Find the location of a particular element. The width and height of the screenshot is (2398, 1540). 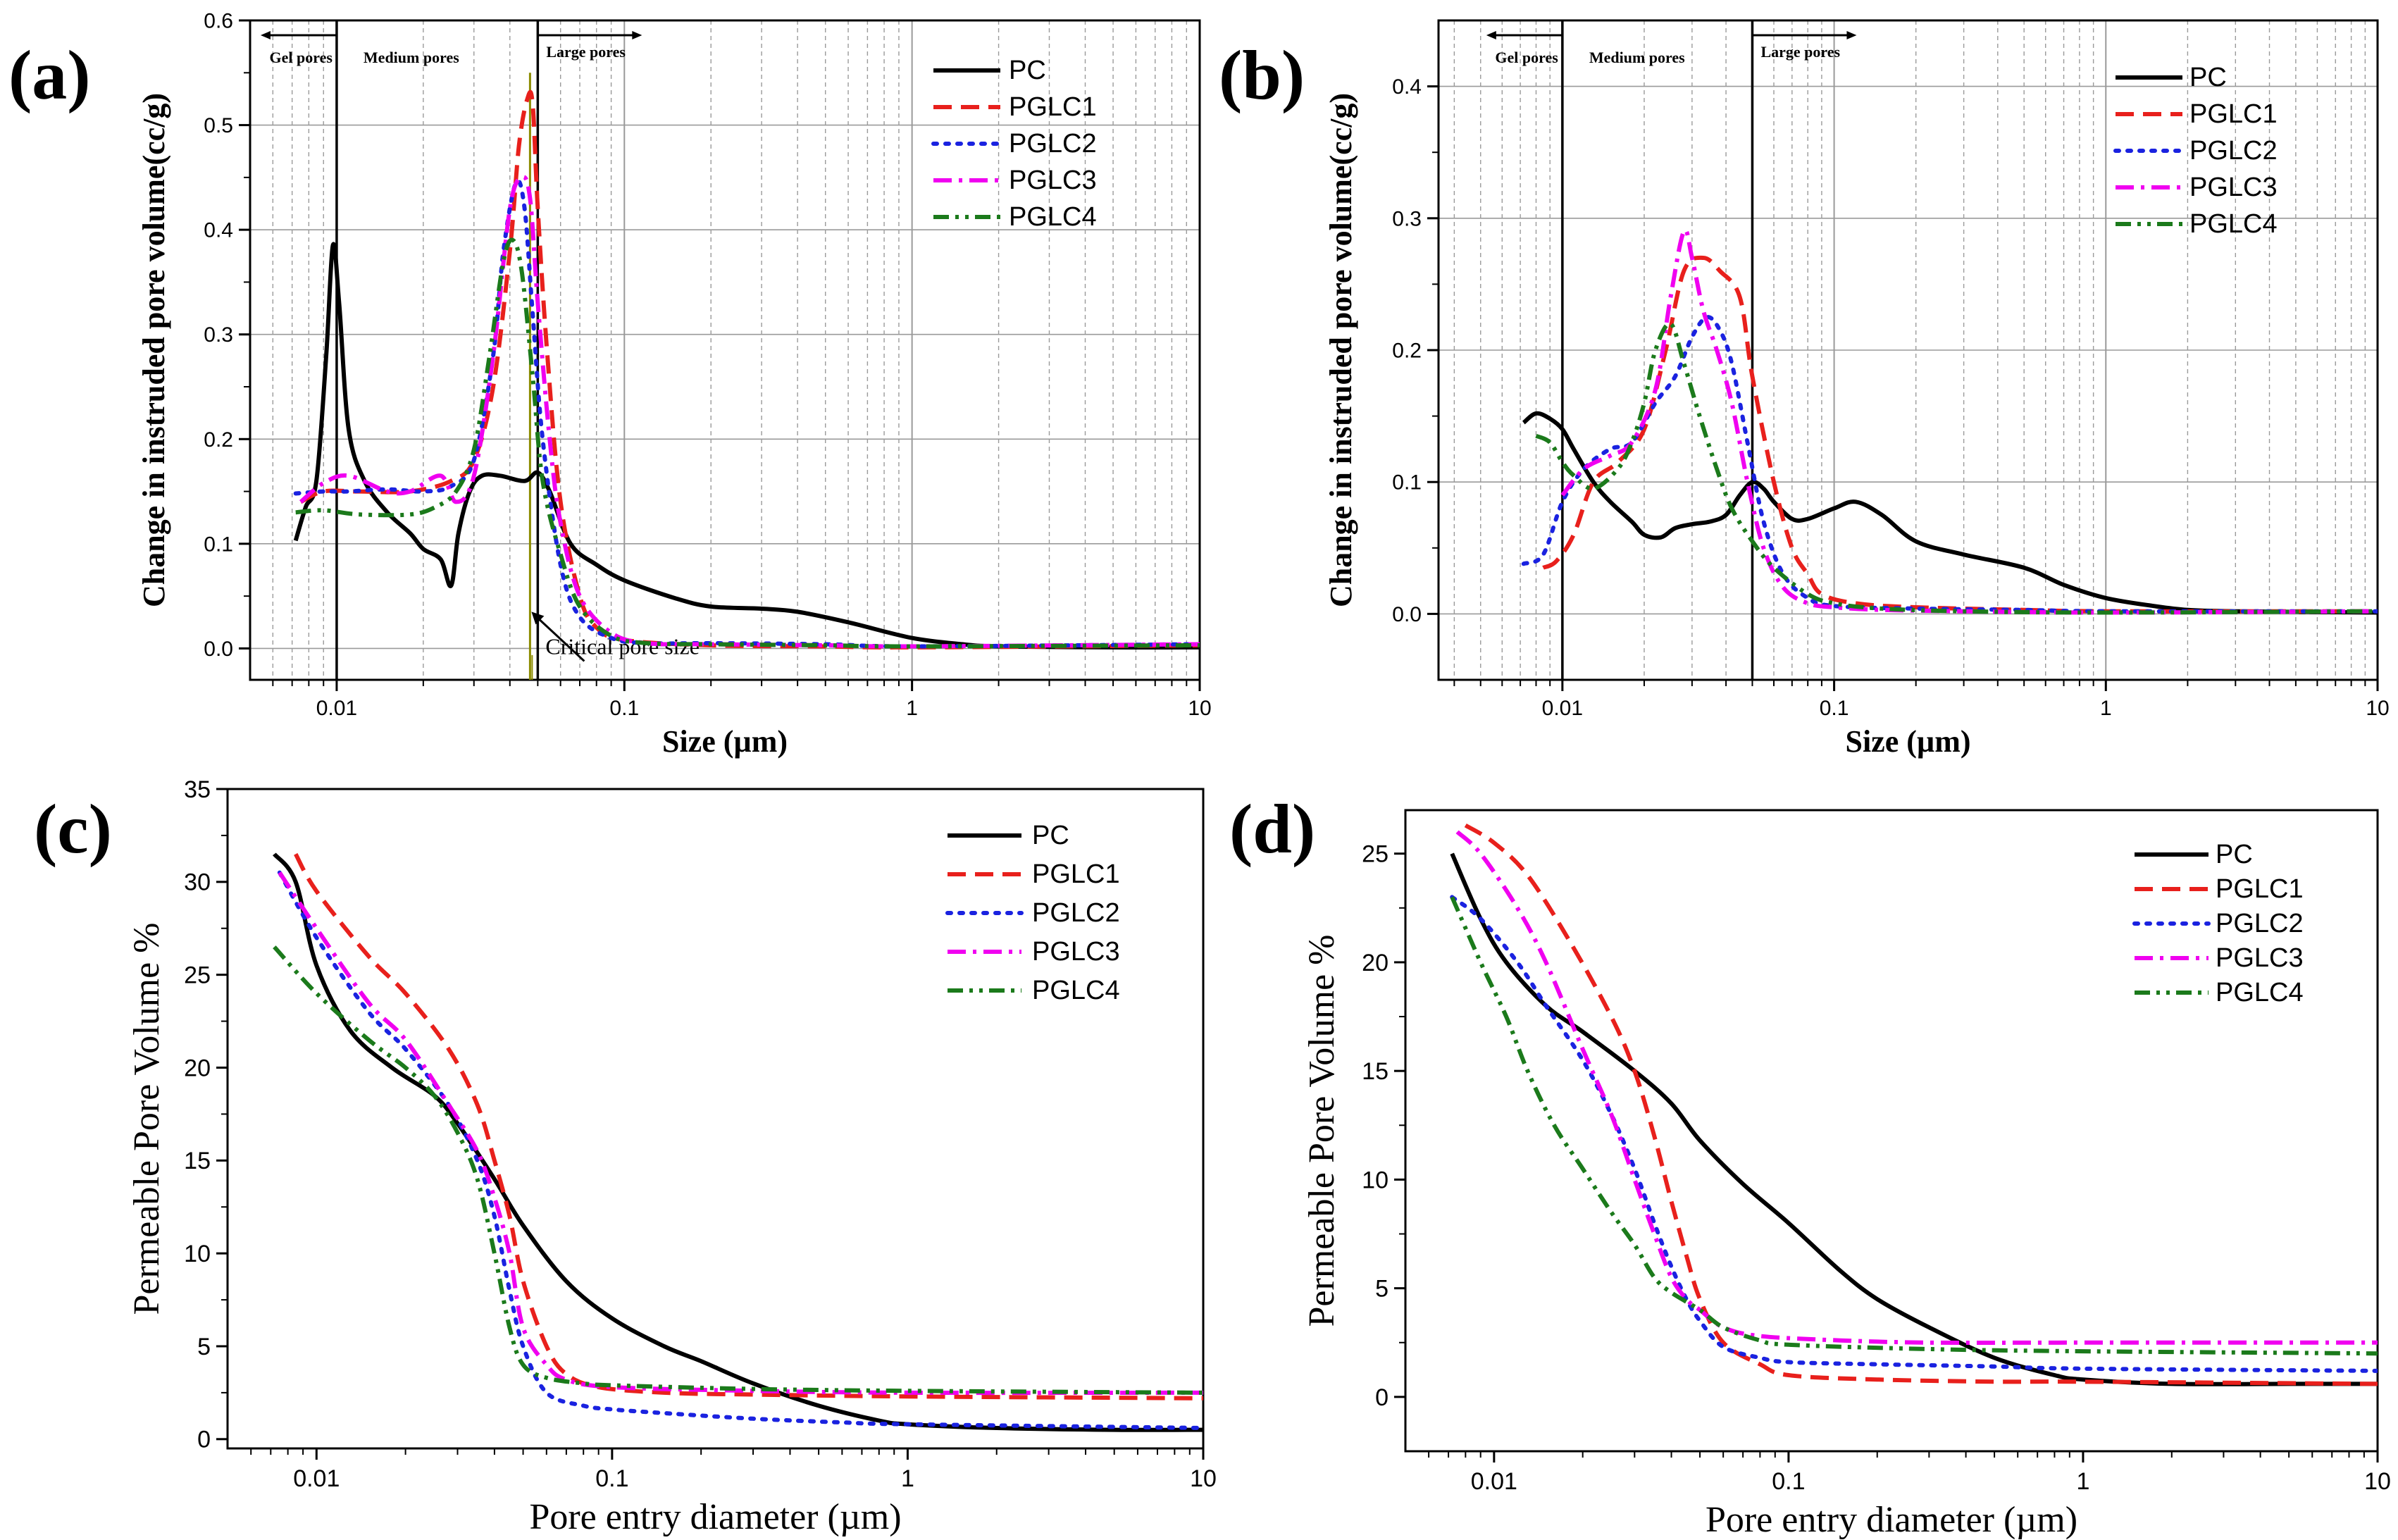

y-tick-label: 0 is located at coordinates (1382, 1397).